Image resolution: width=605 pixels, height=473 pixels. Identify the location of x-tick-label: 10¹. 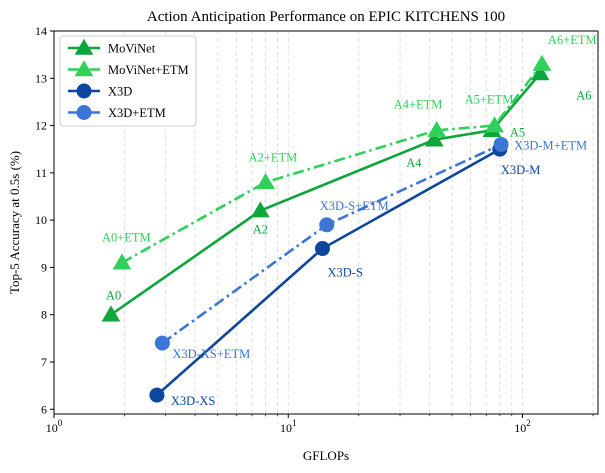
(288, 426).